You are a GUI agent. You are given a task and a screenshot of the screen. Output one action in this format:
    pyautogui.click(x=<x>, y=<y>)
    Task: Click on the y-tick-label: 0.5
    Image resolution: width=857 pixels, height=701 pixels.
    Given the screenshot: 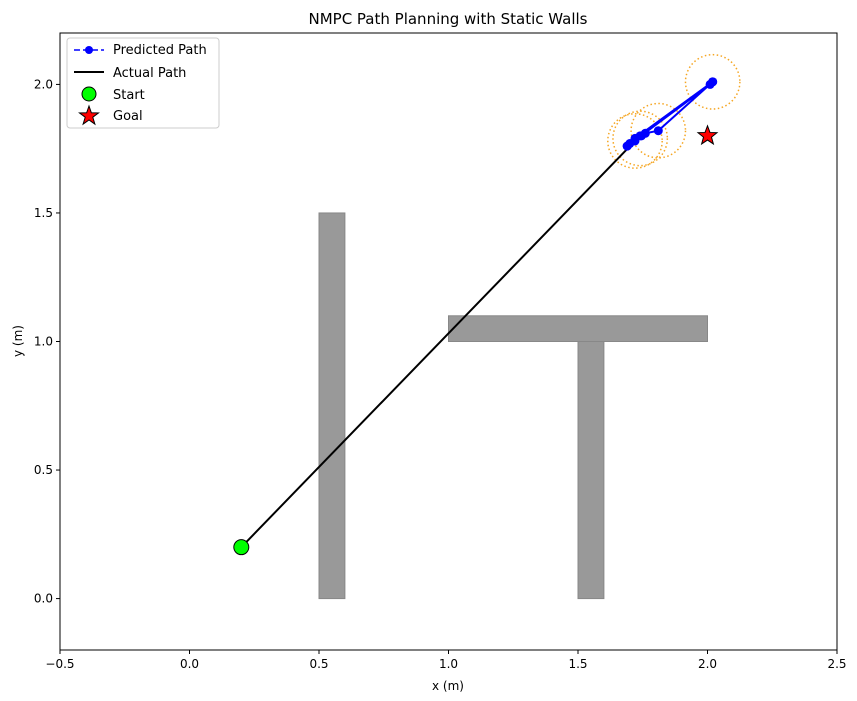 What is the action you would take?
    pyautogui.click(x=43, y=470)
    